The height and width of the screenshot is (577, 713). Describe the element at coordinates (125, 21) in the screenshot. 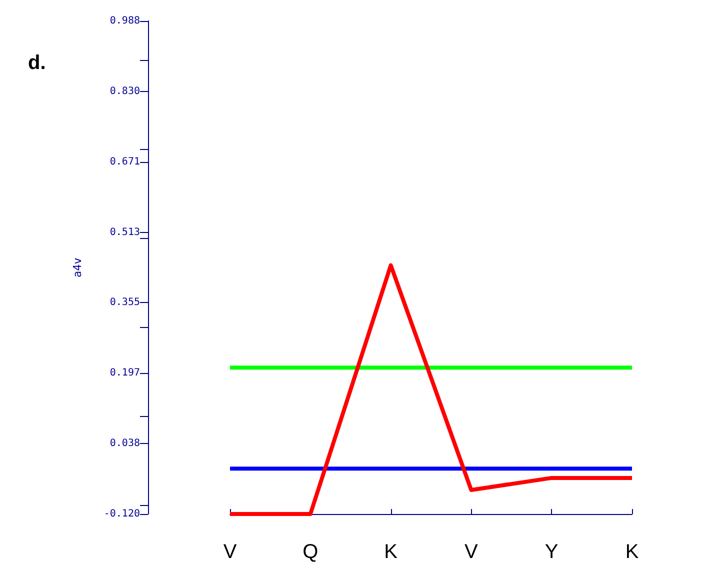

I see `y-tick-label: 0.988` at that location.